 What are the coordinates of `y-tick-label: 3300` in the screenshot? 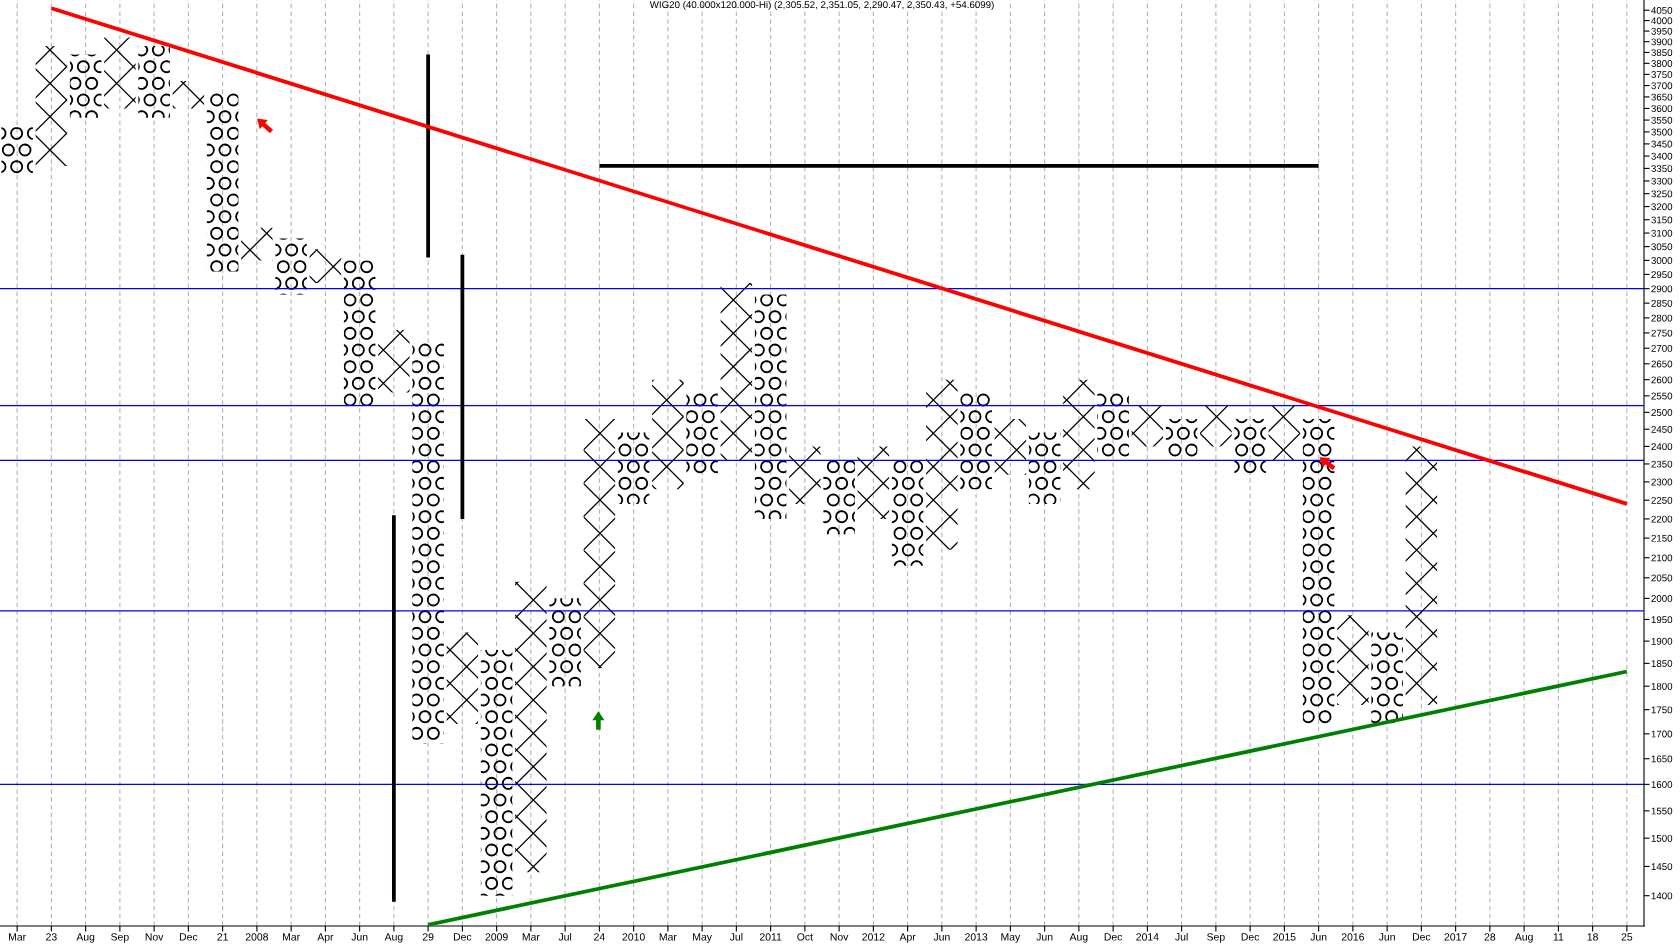 It's located at (1662, 181).